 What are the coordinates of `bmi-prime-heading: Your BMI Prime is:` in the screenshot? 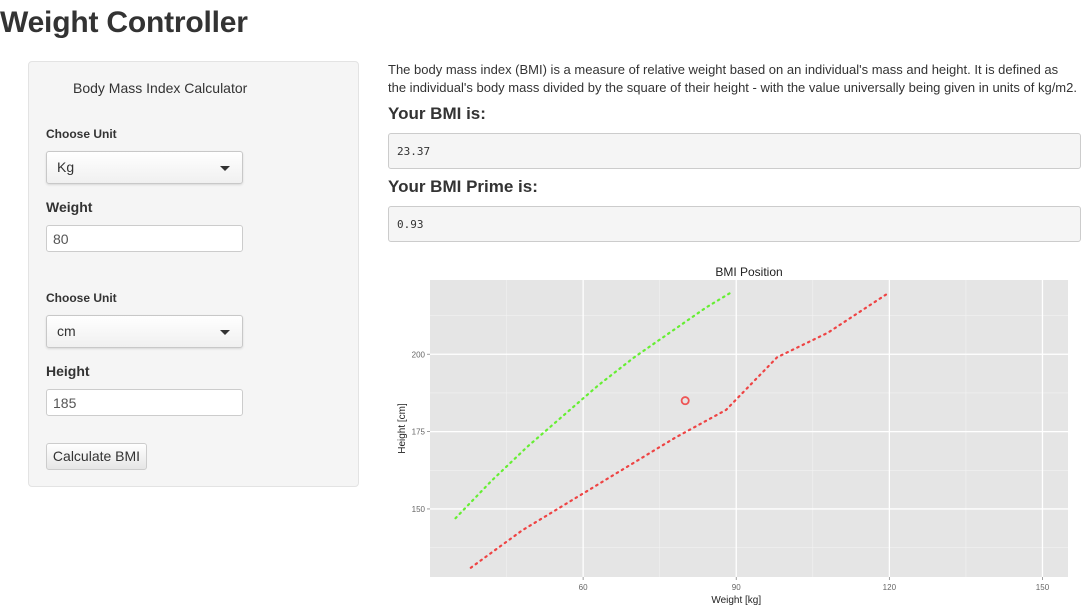 It's located at (463, 186).